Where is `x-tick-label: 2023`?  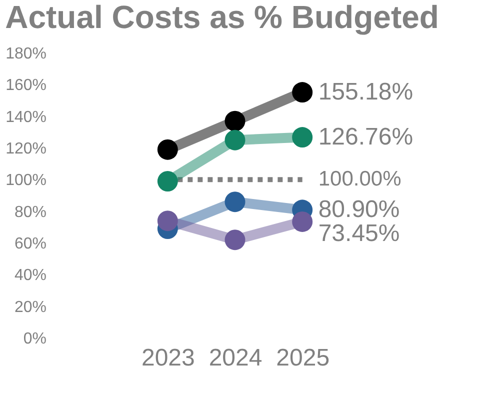 x-tick-label: 2023 is located at coordinates (168, 358).